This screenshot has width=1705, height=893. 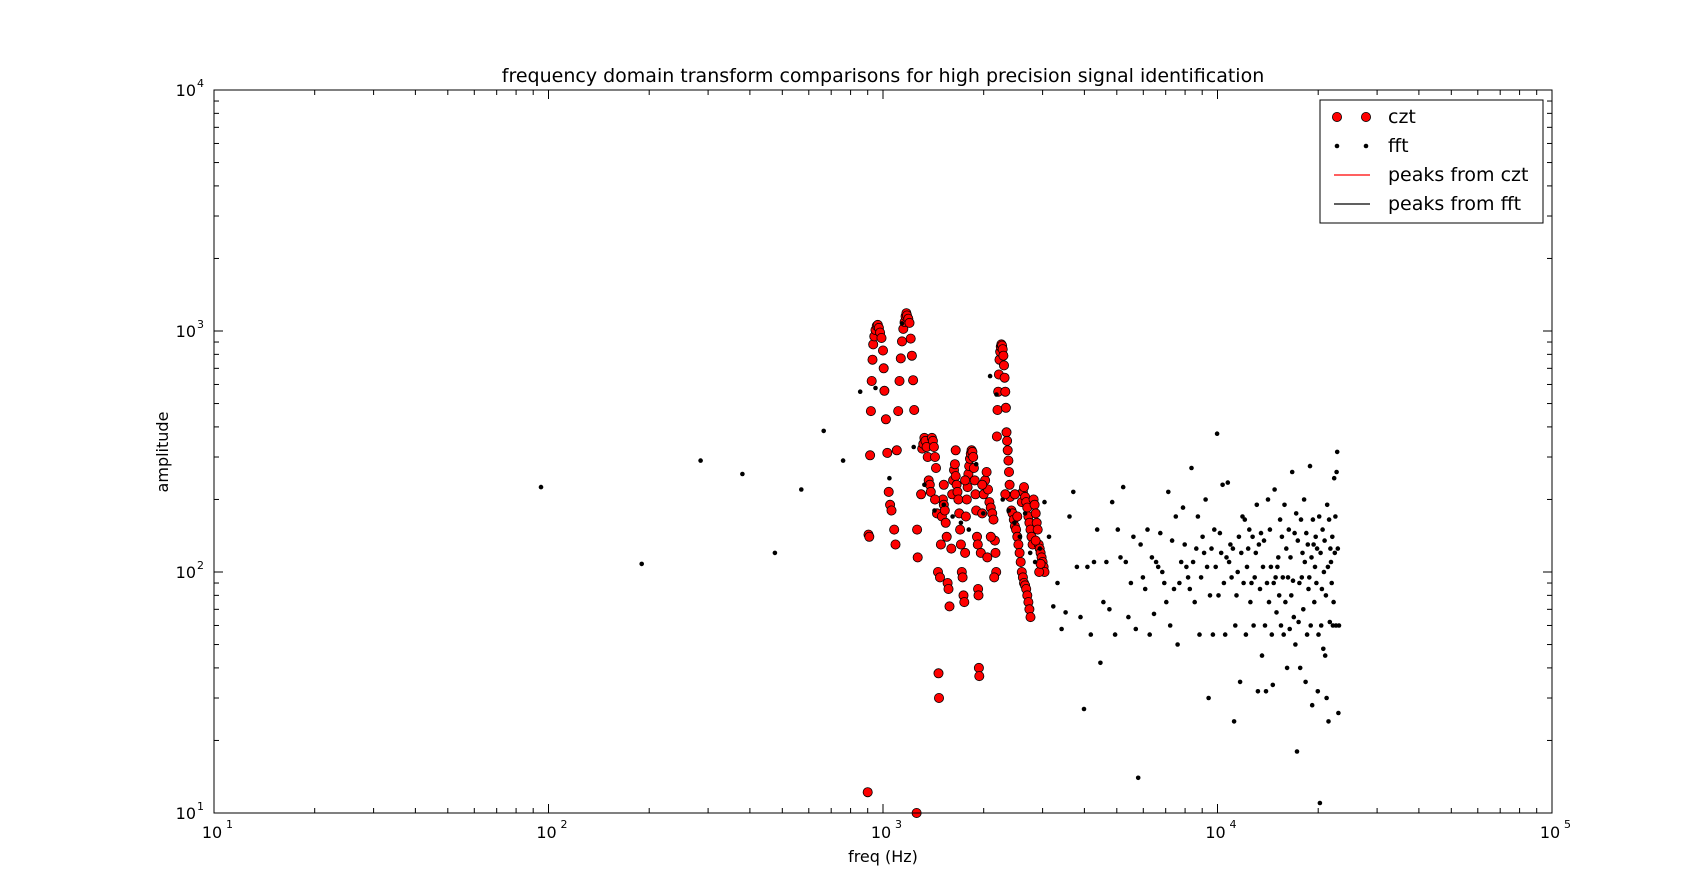 I want to click on x-tick-exponent: 2, so click(x=564, y=824).